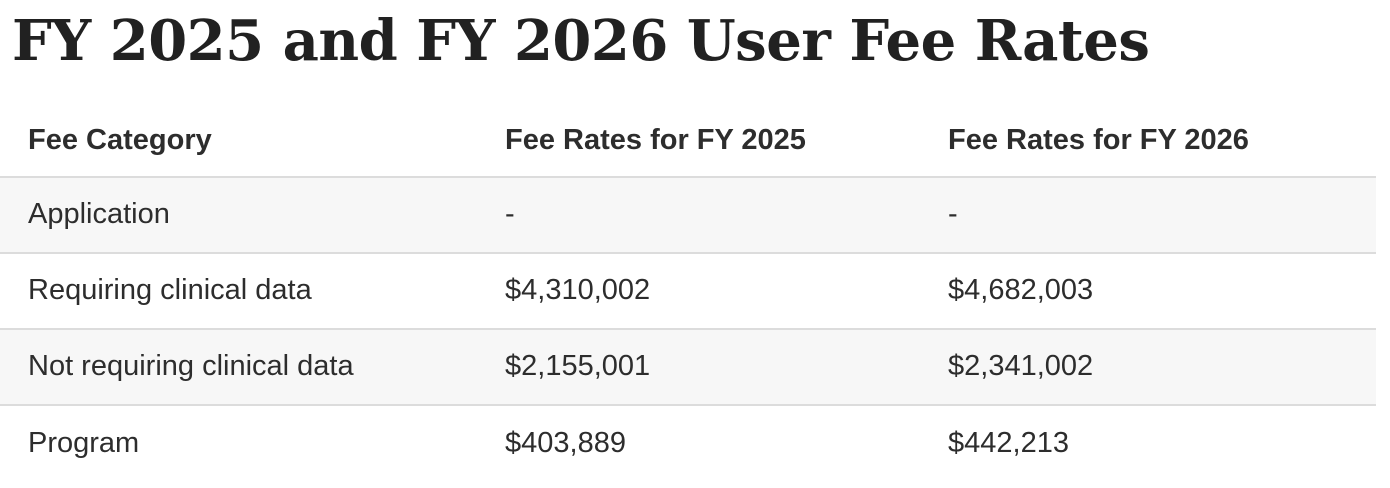  What do you see at coordinates (698, 366) in the screenshot?
I see `fy2025-fee-cell: $2,155,001` at bounding box center [698, 366].